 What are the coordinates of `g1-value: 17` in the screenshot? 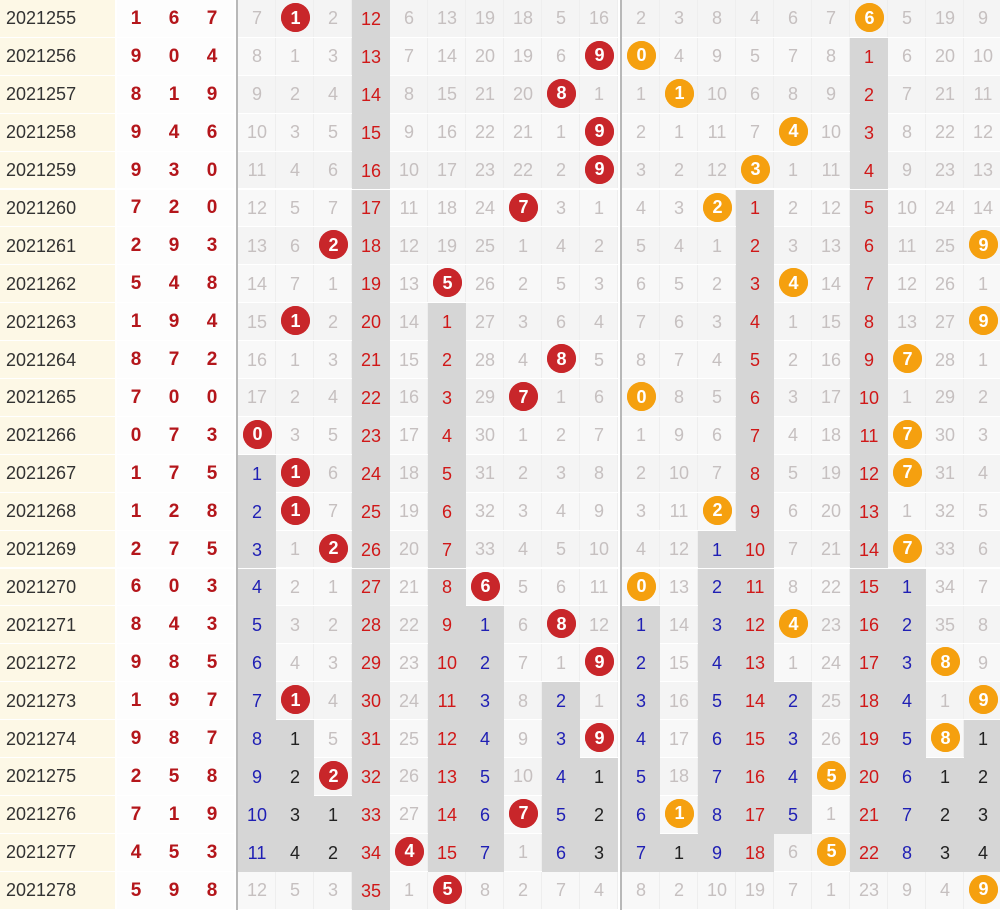 It's located at (257, 397).